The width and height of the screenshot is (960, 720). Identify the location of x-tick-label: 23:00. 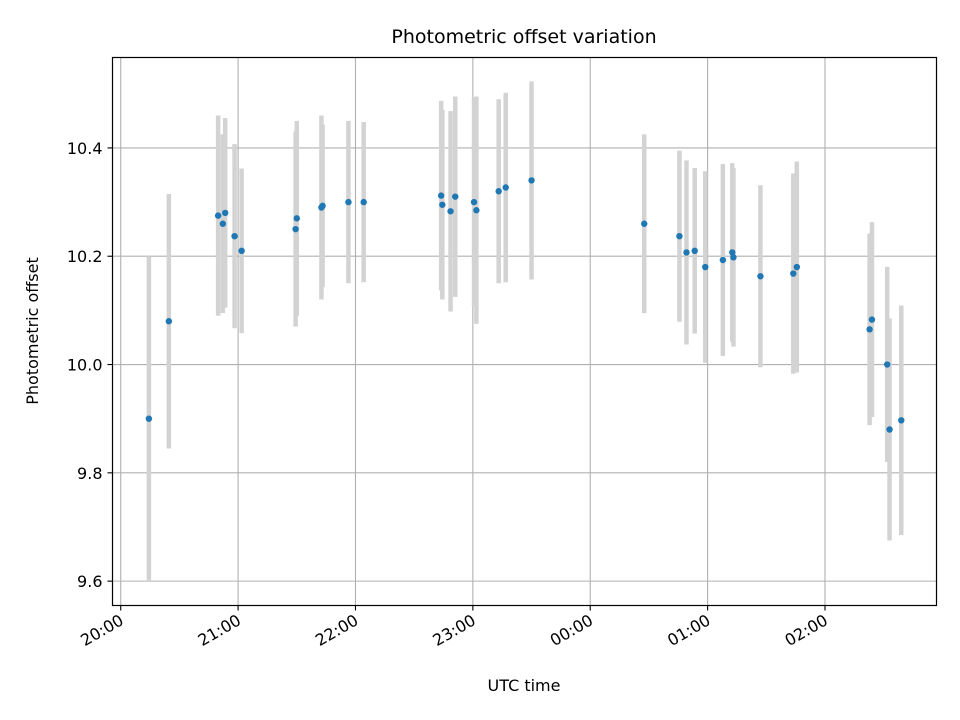
(453, 631).